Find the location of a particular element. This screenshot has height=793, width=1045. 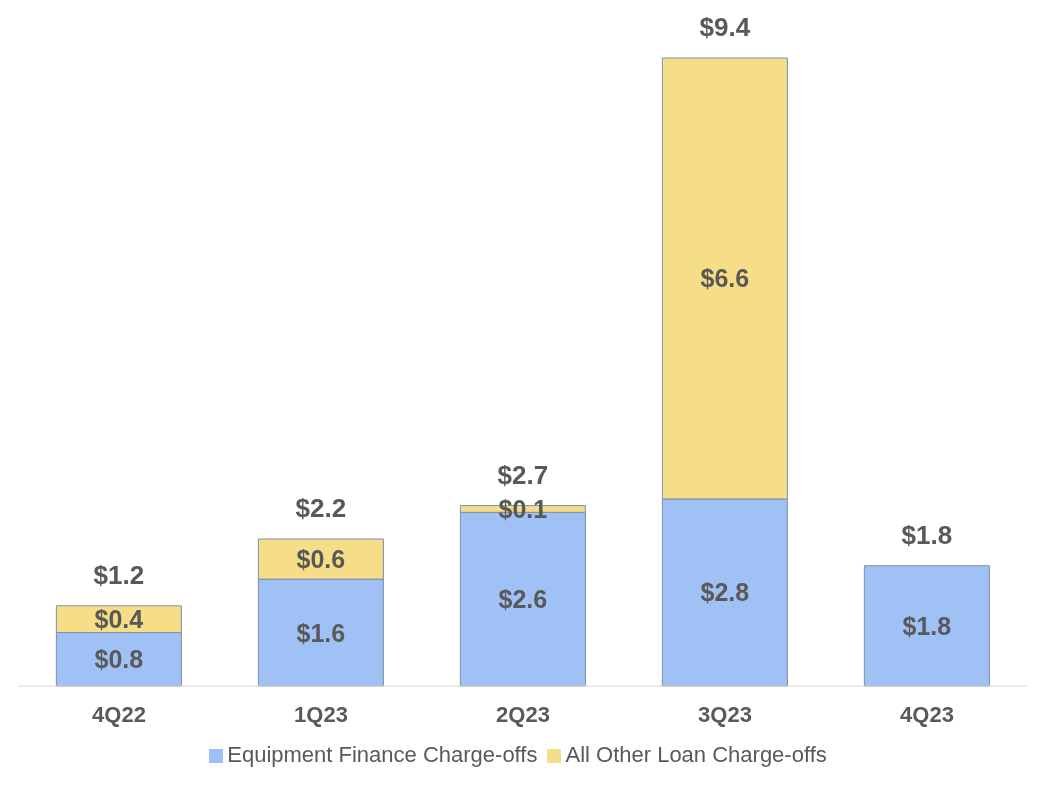

data-label: $0.4 is located at coordinates (119, 619).